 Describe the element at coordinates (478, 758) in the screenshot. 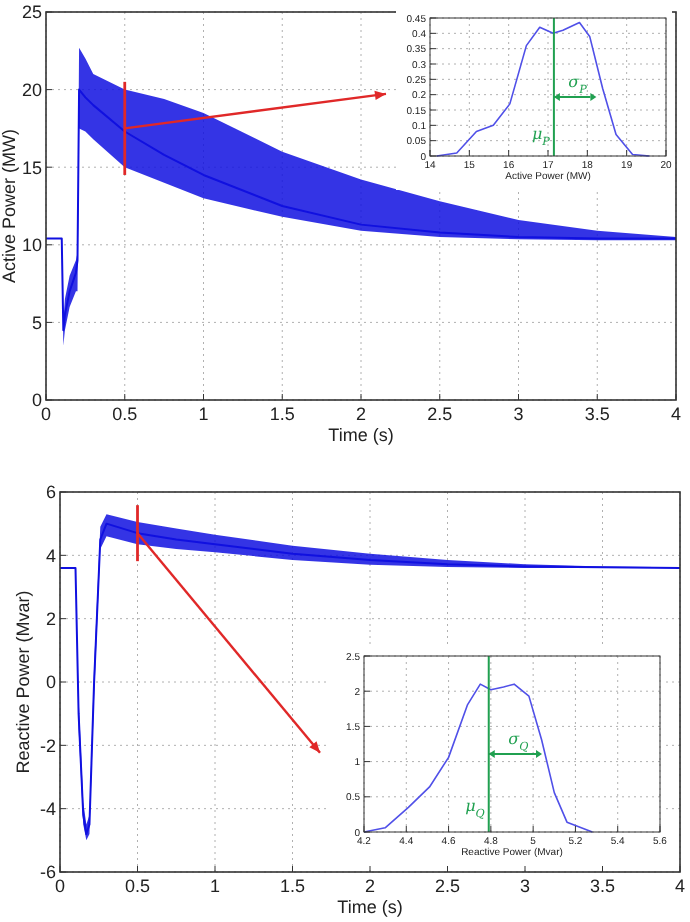

I see `line-series` at that location.